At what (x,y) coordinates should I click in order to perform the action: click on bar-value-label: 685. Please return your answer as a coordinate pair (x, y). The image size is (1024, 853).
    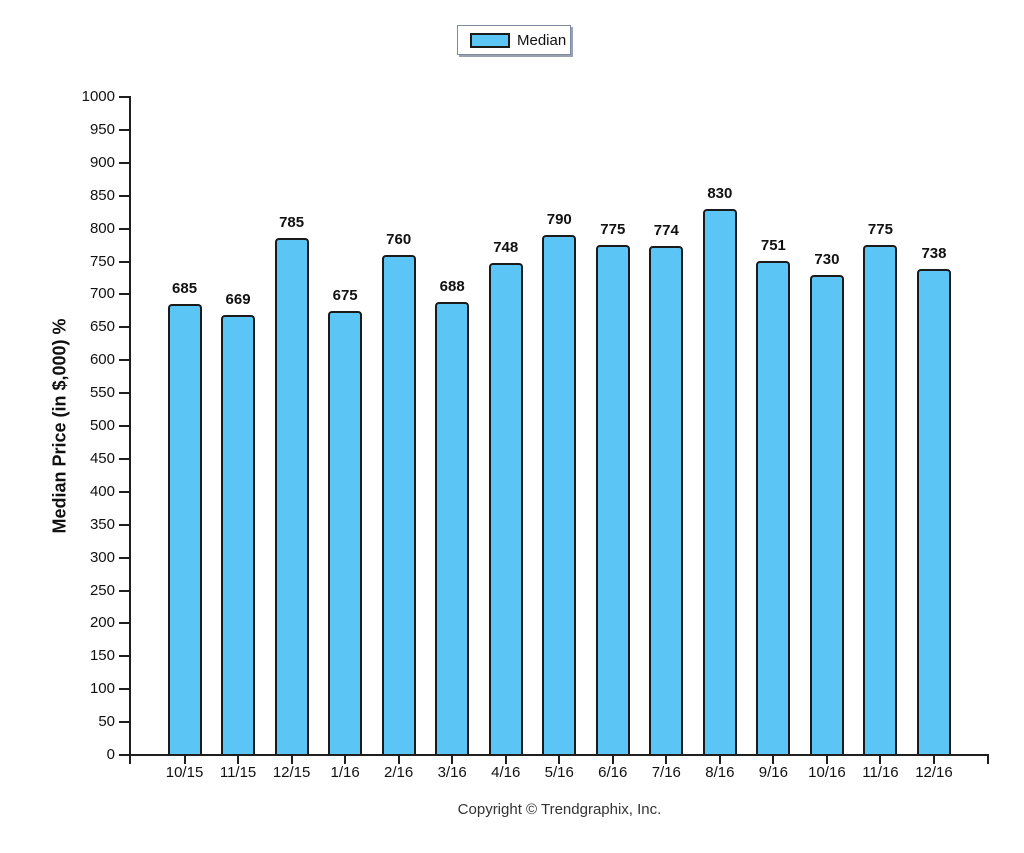
    Looking at the image, I should click on (185, 289).